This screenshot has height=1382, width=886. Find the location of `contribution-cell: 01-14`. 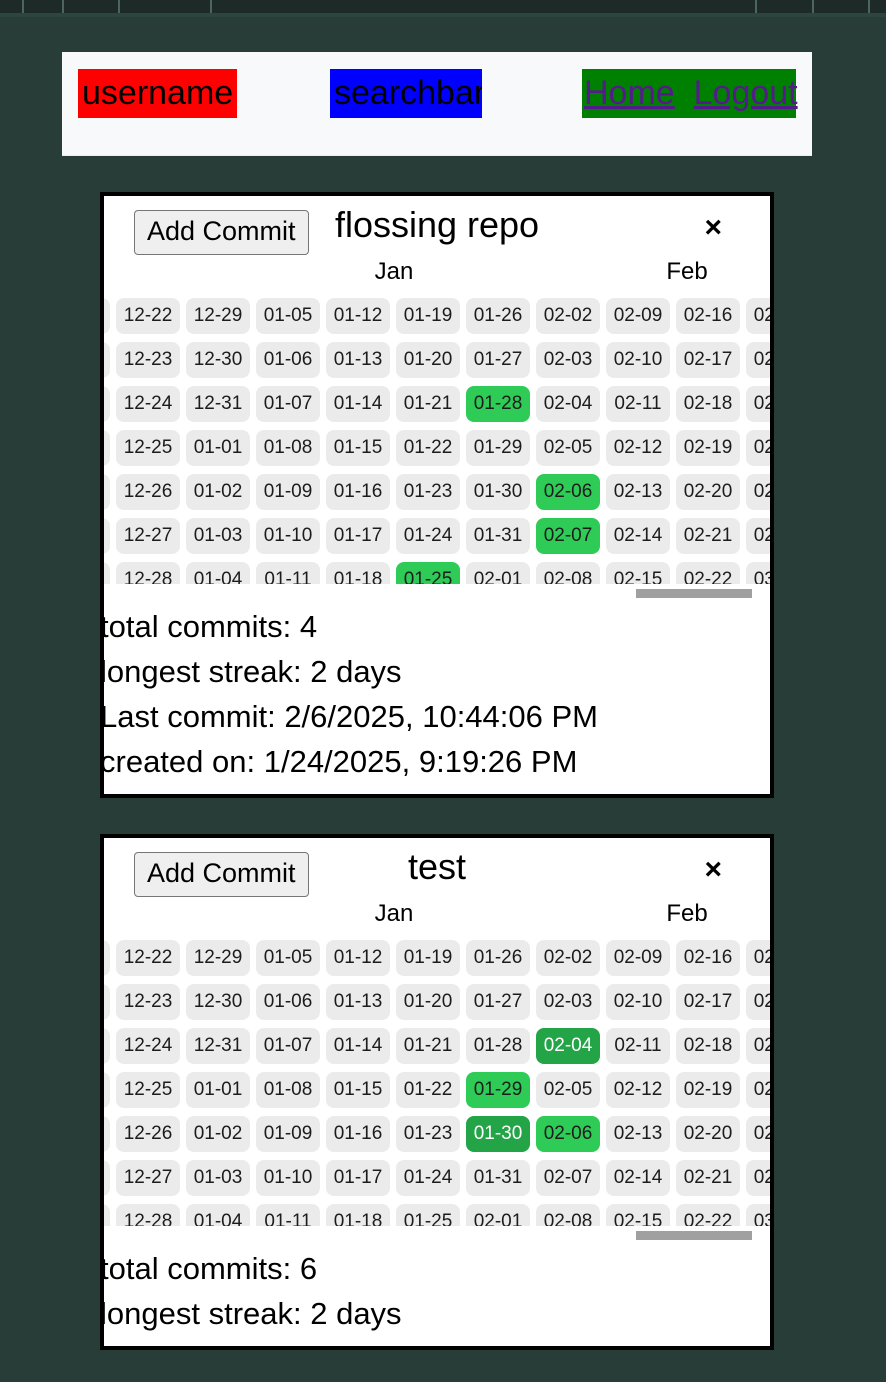

contribution-cell: 01-14 is located at coordinates (358, 1046).